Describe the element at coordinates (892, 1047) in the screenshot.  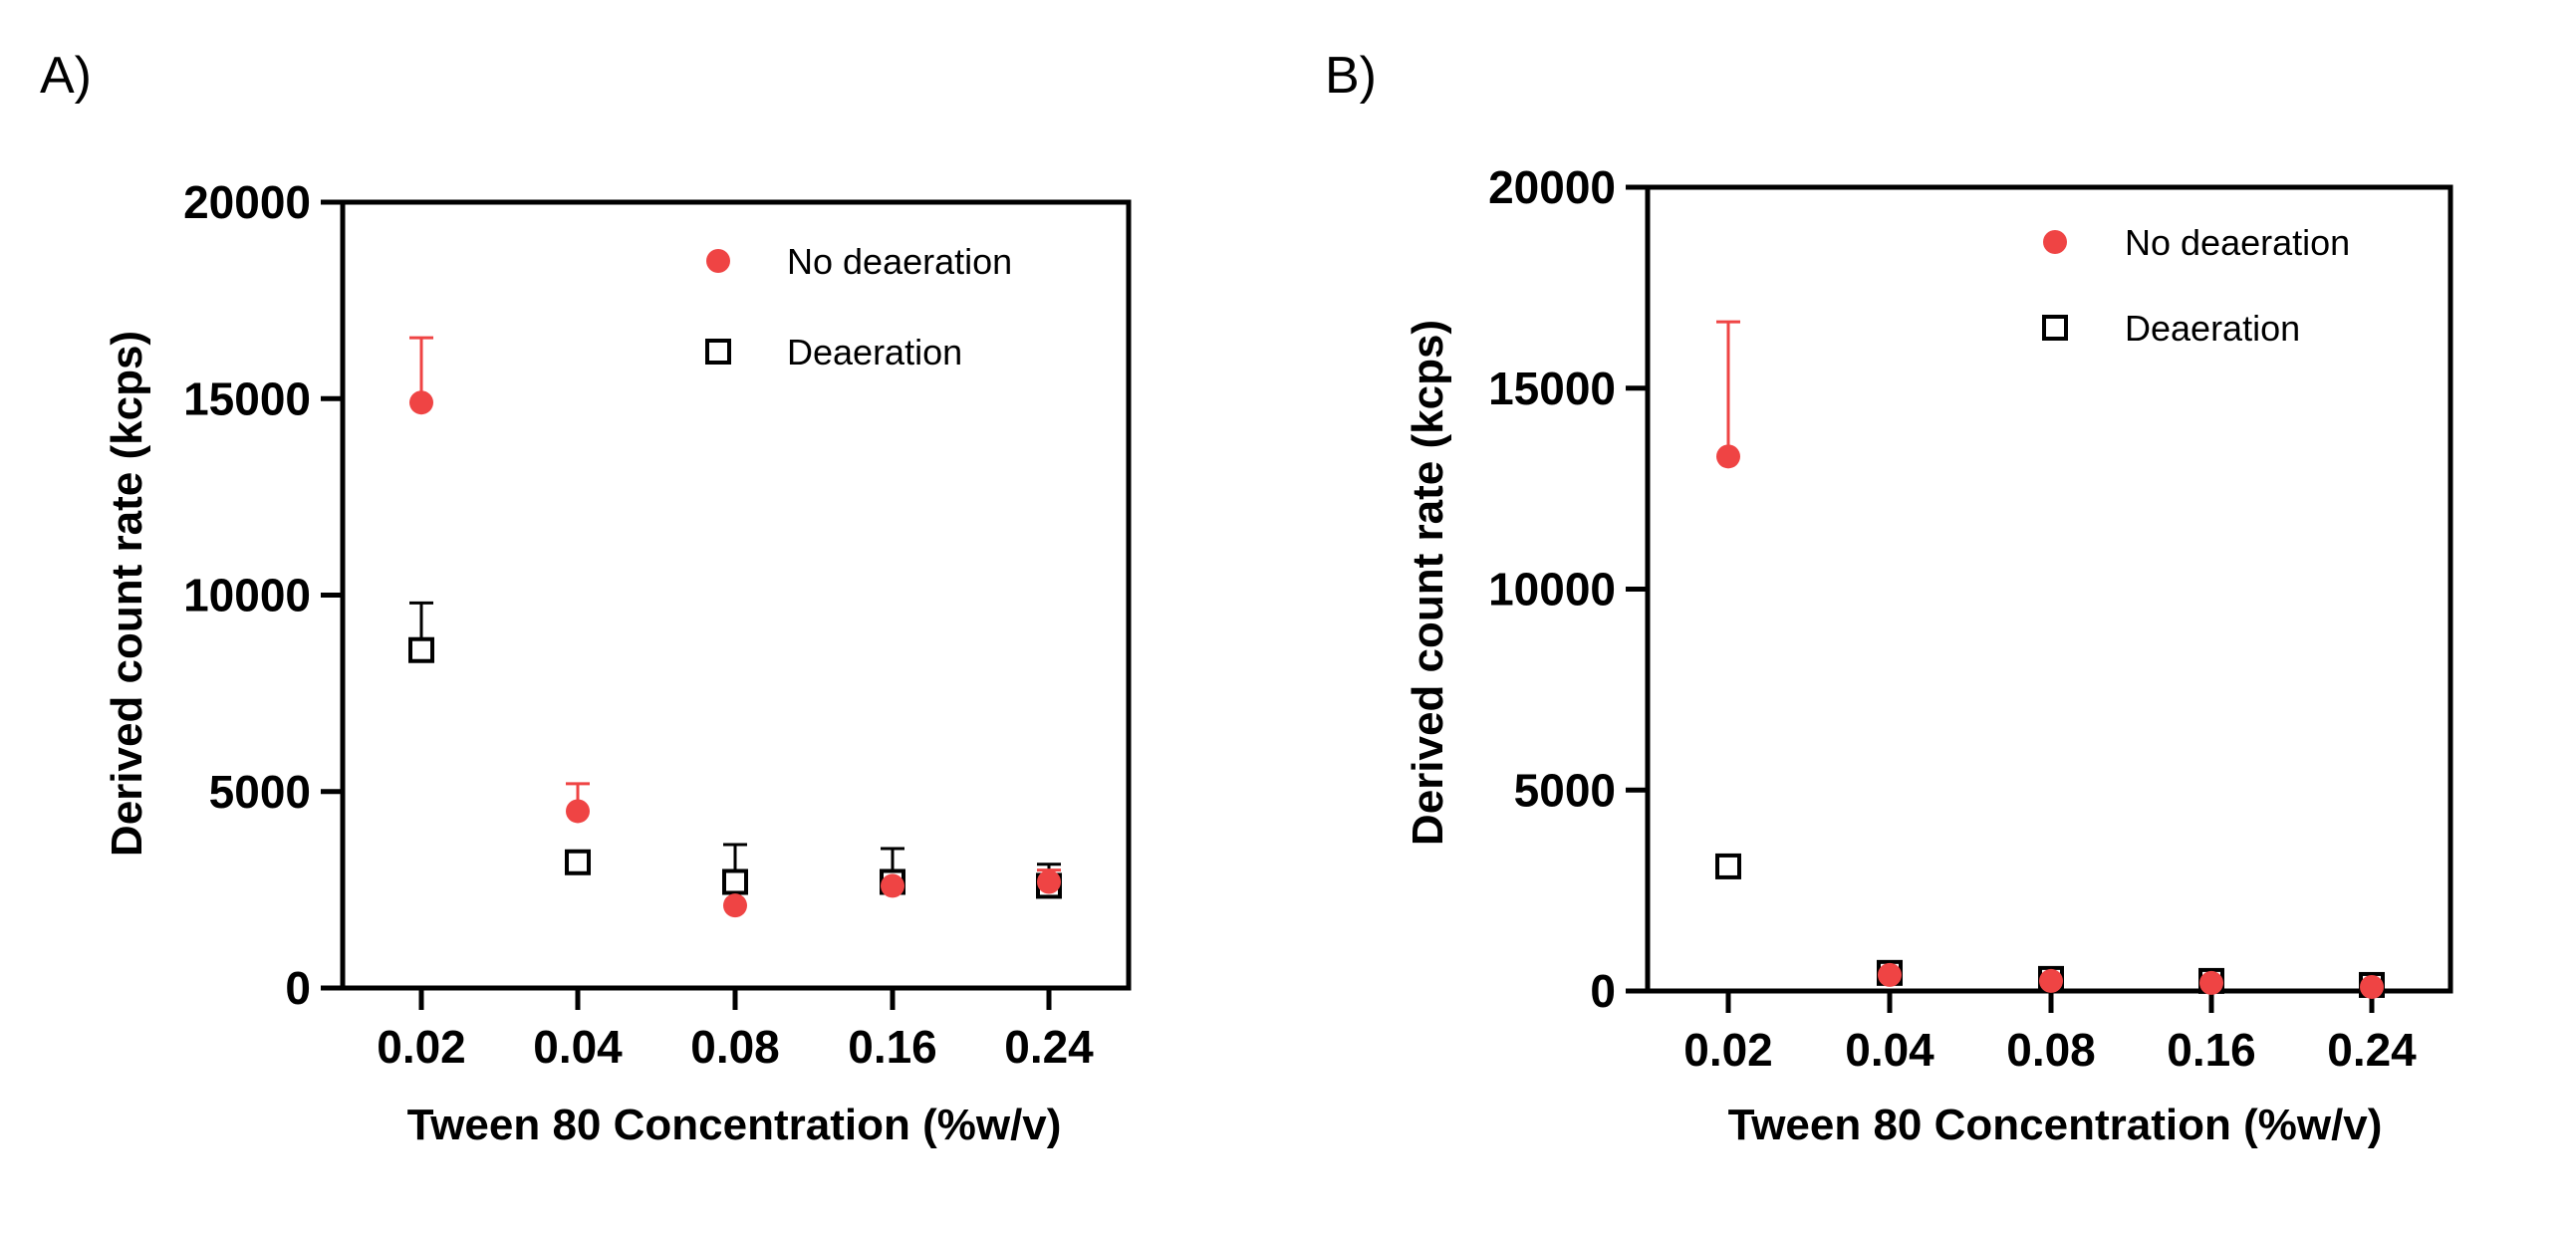
I see `x-tick-label-a-3: 0.16` at that location.